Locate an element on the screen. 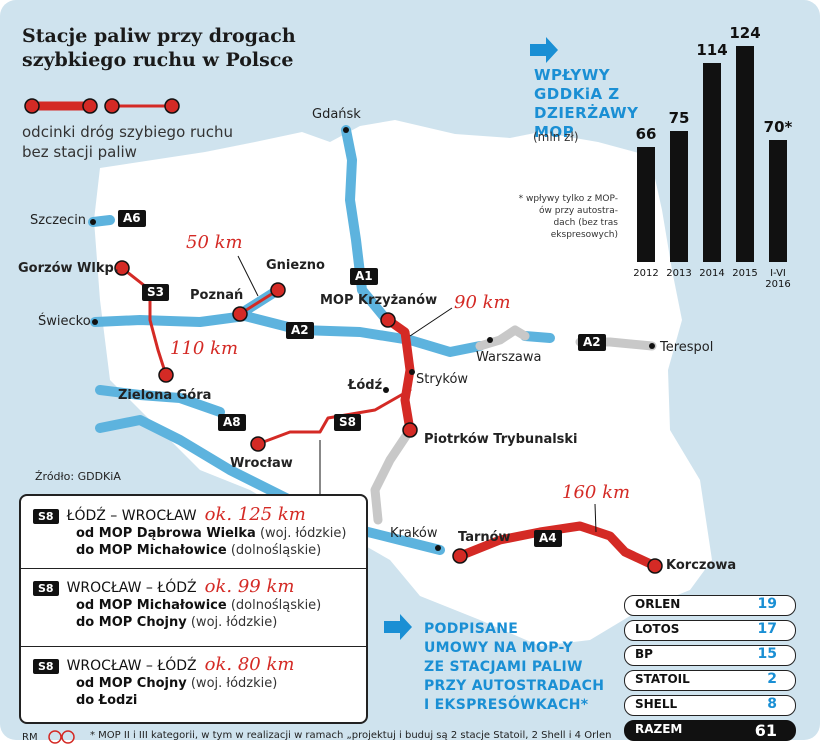  contracts-row-value: 19 is located at coordinates (767, 604).